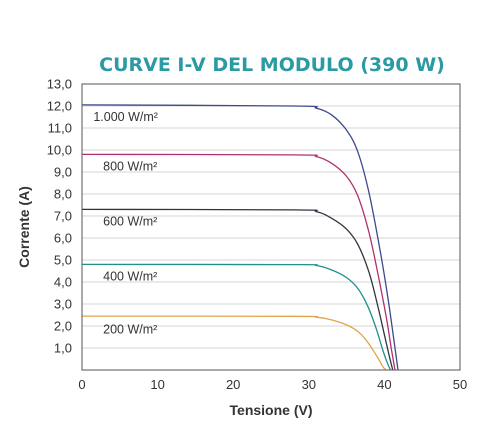 The height and width of the screenshot is (436, 500). What do you see at coordinates (24, 227) in the screenshot?
I see `y-axis-label: Corrente (A)` at bounding box center [24, 227].